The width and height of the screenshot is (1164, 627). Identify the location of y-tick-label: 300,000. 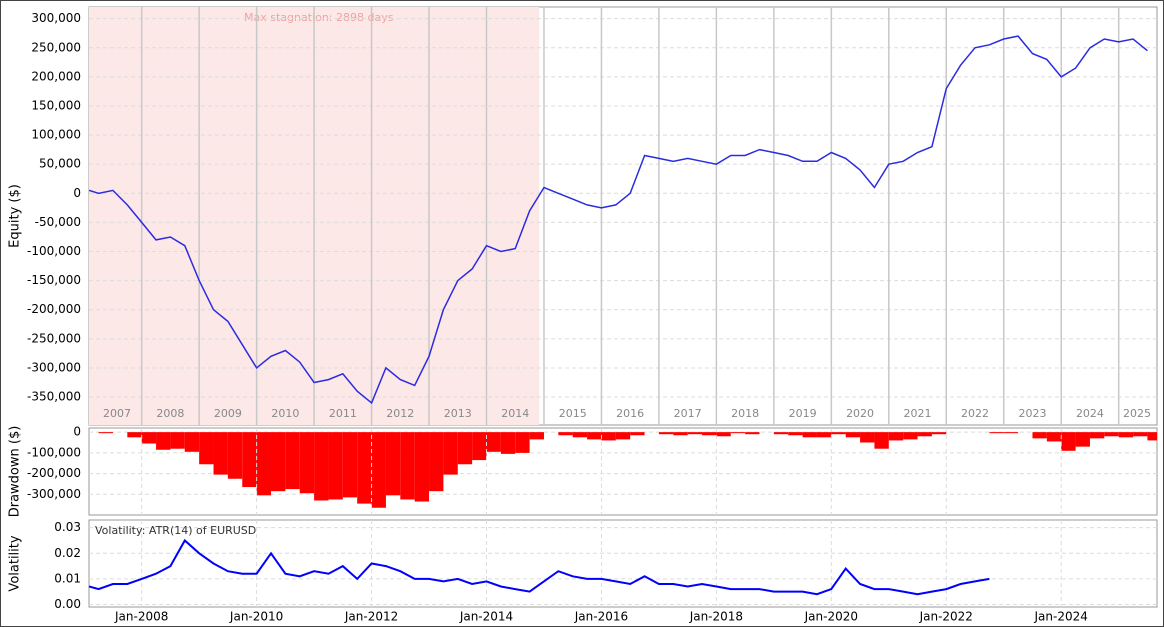
(56, 18).